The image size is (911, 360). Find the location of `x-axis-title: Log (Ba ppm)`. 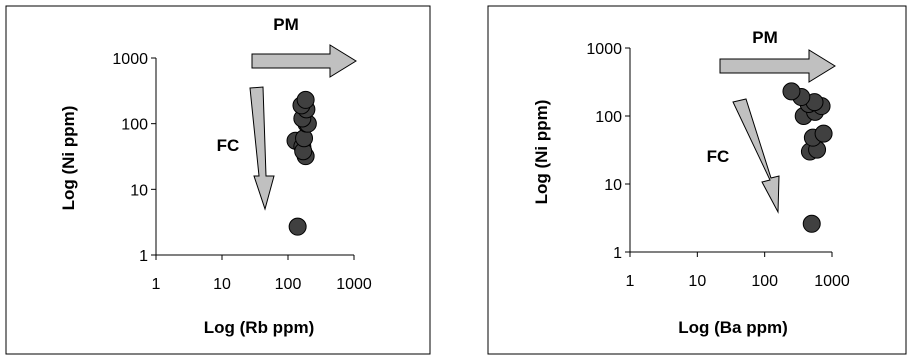

x-axis-title: Log (Ba ppm) is located at coordinates (733, 327).